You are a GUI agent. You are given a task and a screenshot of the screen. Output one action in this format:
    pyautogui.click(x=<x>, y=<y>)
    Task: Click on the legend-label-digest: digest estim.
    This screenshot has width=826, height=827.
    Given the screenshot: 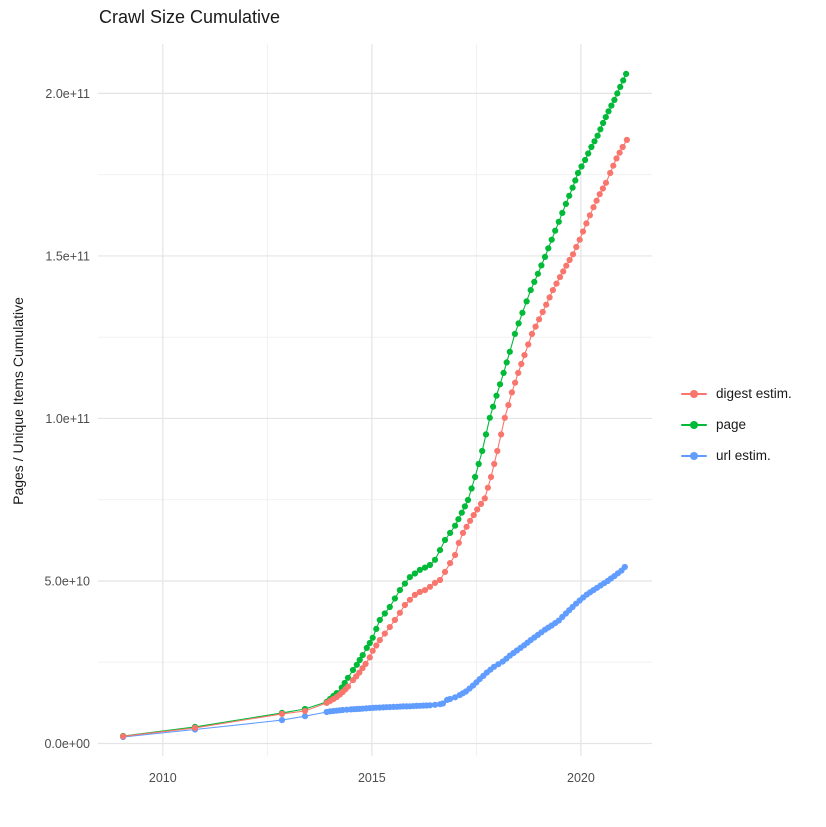 What is the action you would take?
    pyautogui.click(x=754, y=393)
    